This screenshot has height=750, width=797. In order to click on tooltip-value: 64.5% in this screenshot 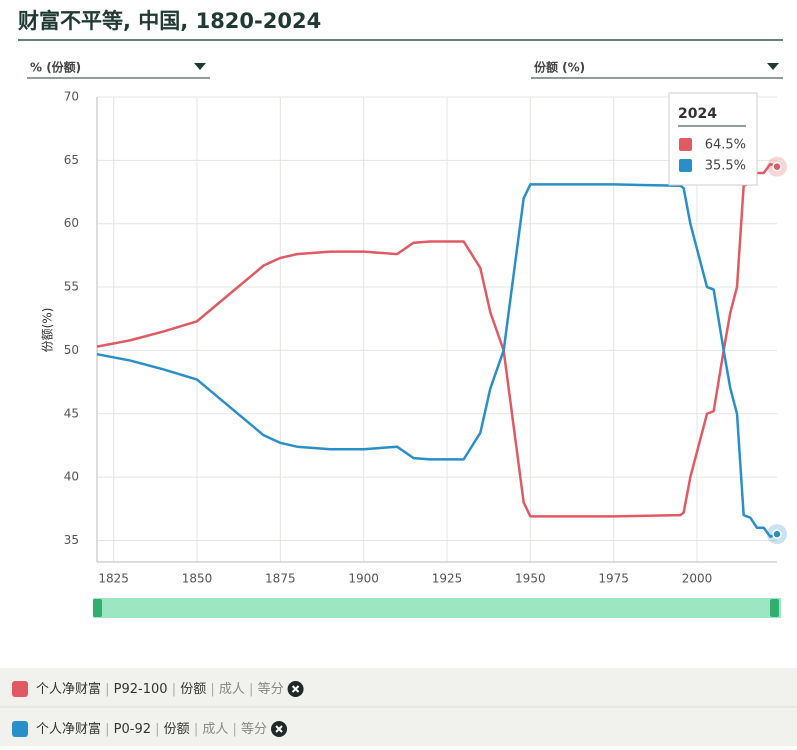, I will do `click(725, 145)`.